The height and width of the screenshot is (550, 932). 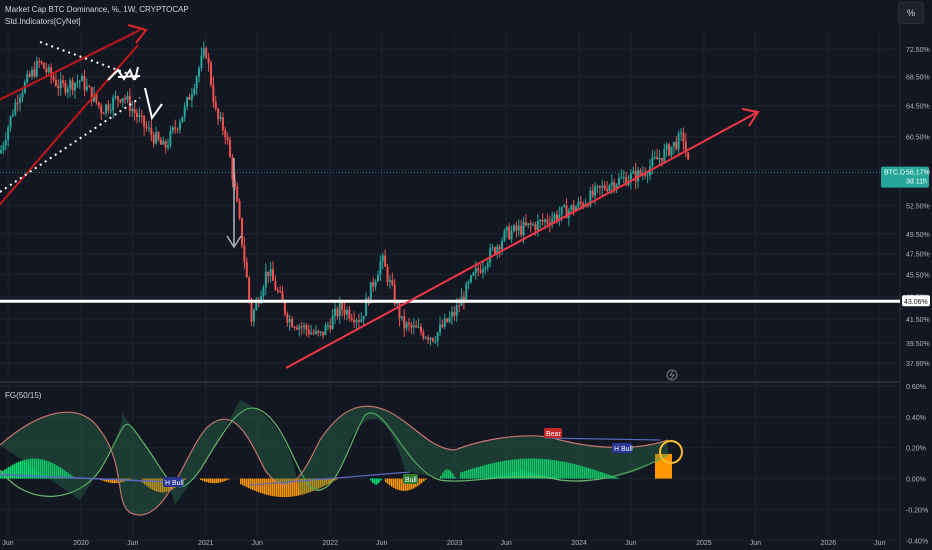 I want to click on oscillator-legend: FG(50/15), so click(x=23, y=395).